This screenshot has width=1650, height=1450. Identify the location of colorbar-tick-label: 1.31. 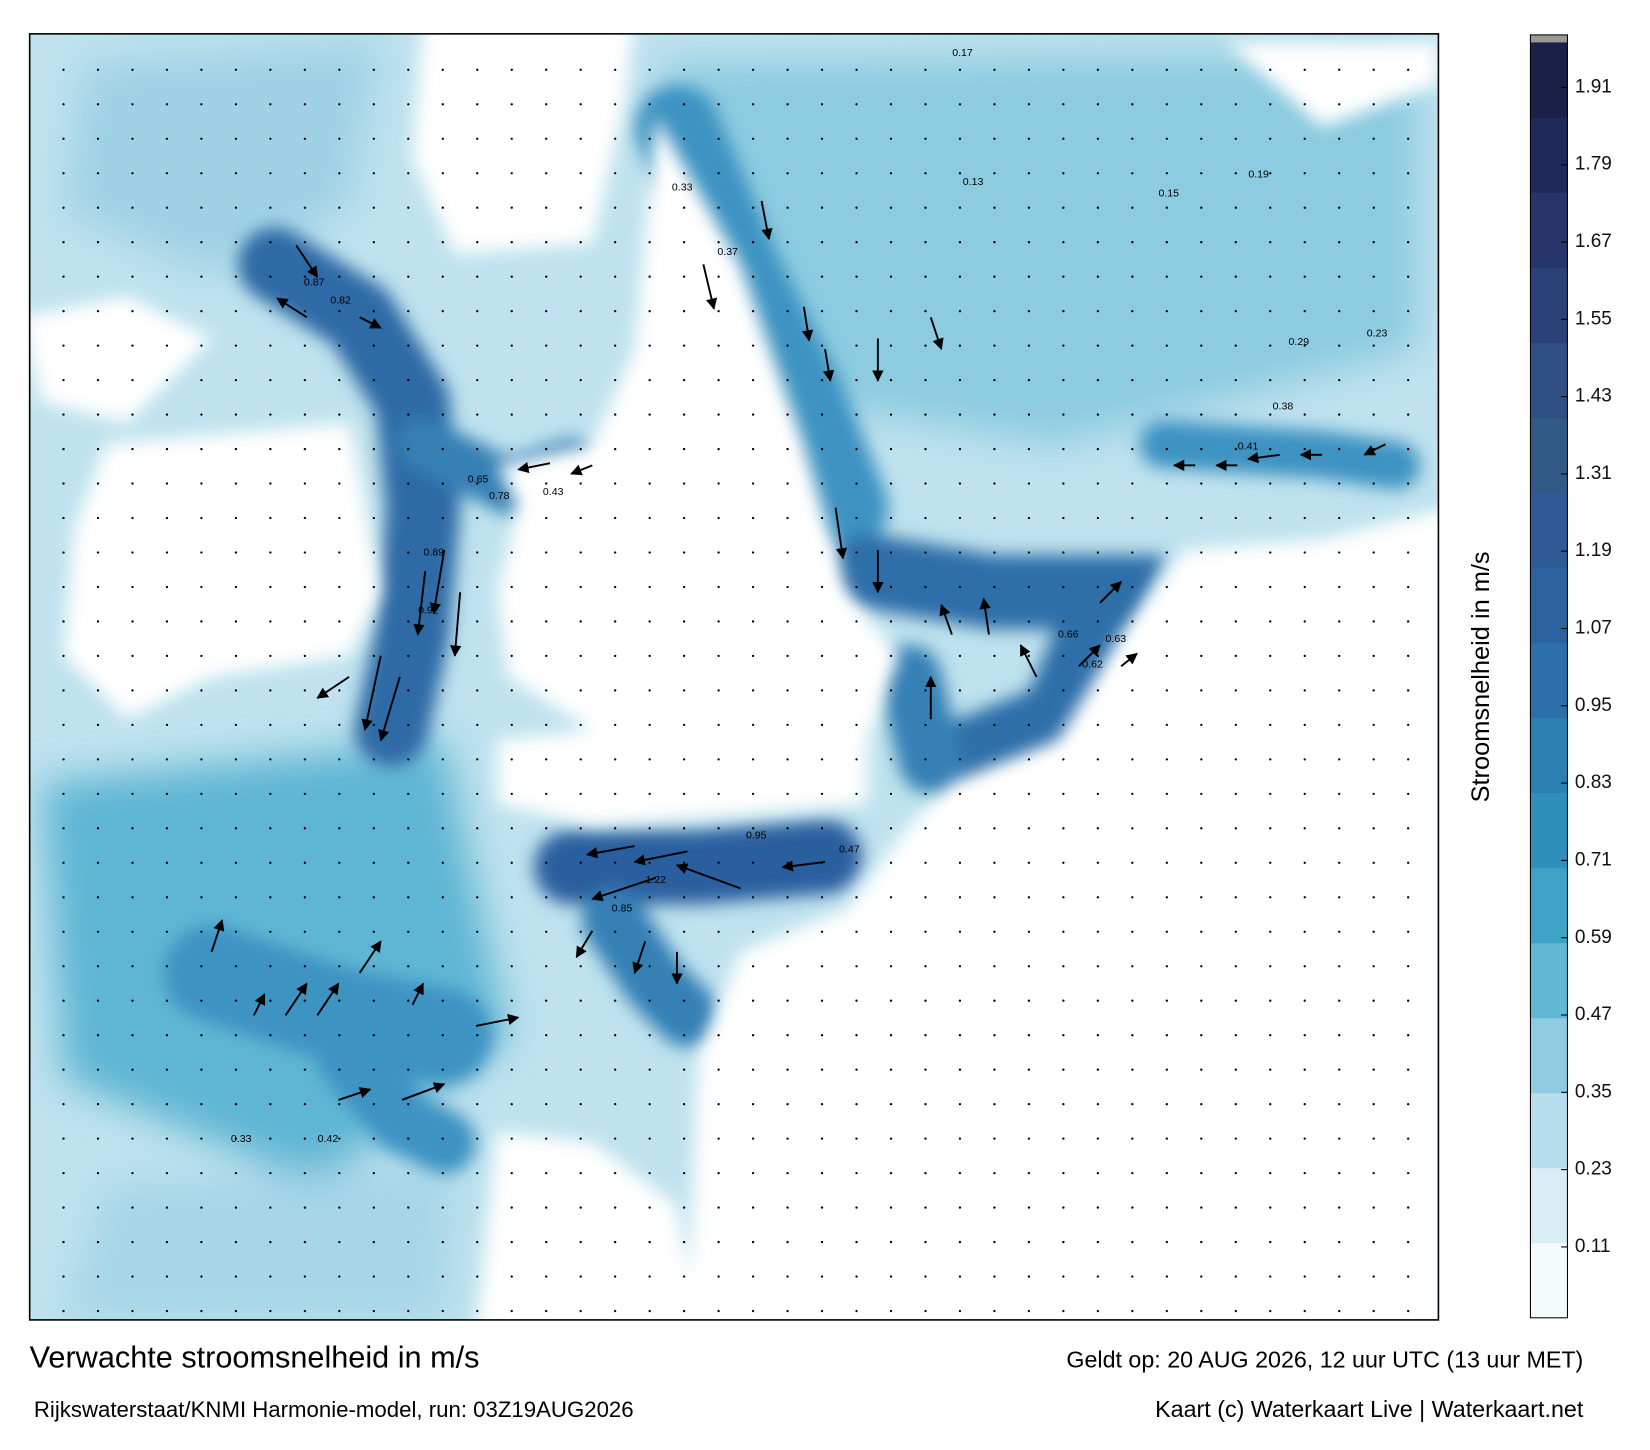
(1593, 473).